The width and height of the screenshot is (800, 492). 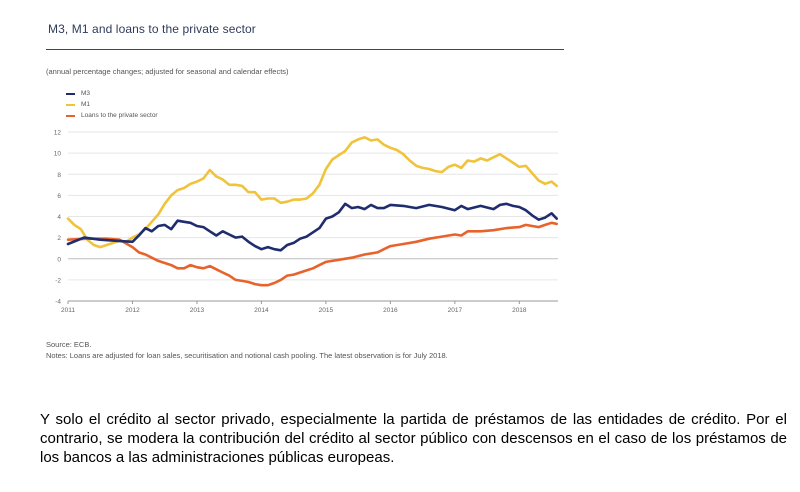 I want to click on y-tick-label: 12, so click(x=58, y=133).